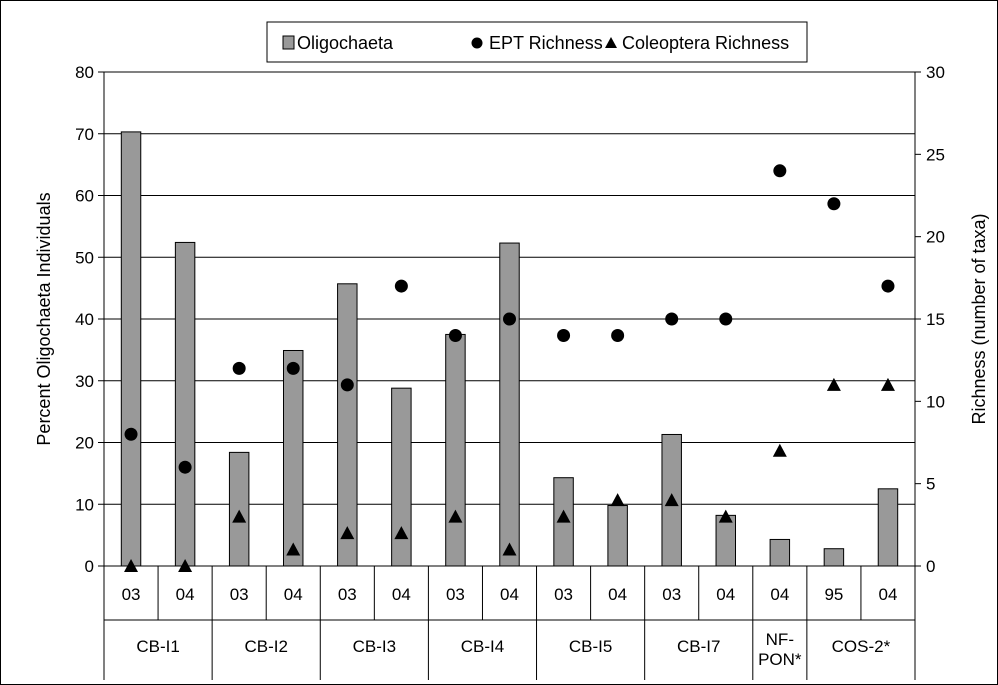  I want to click on year-label-1: 04, so click(185, 594).